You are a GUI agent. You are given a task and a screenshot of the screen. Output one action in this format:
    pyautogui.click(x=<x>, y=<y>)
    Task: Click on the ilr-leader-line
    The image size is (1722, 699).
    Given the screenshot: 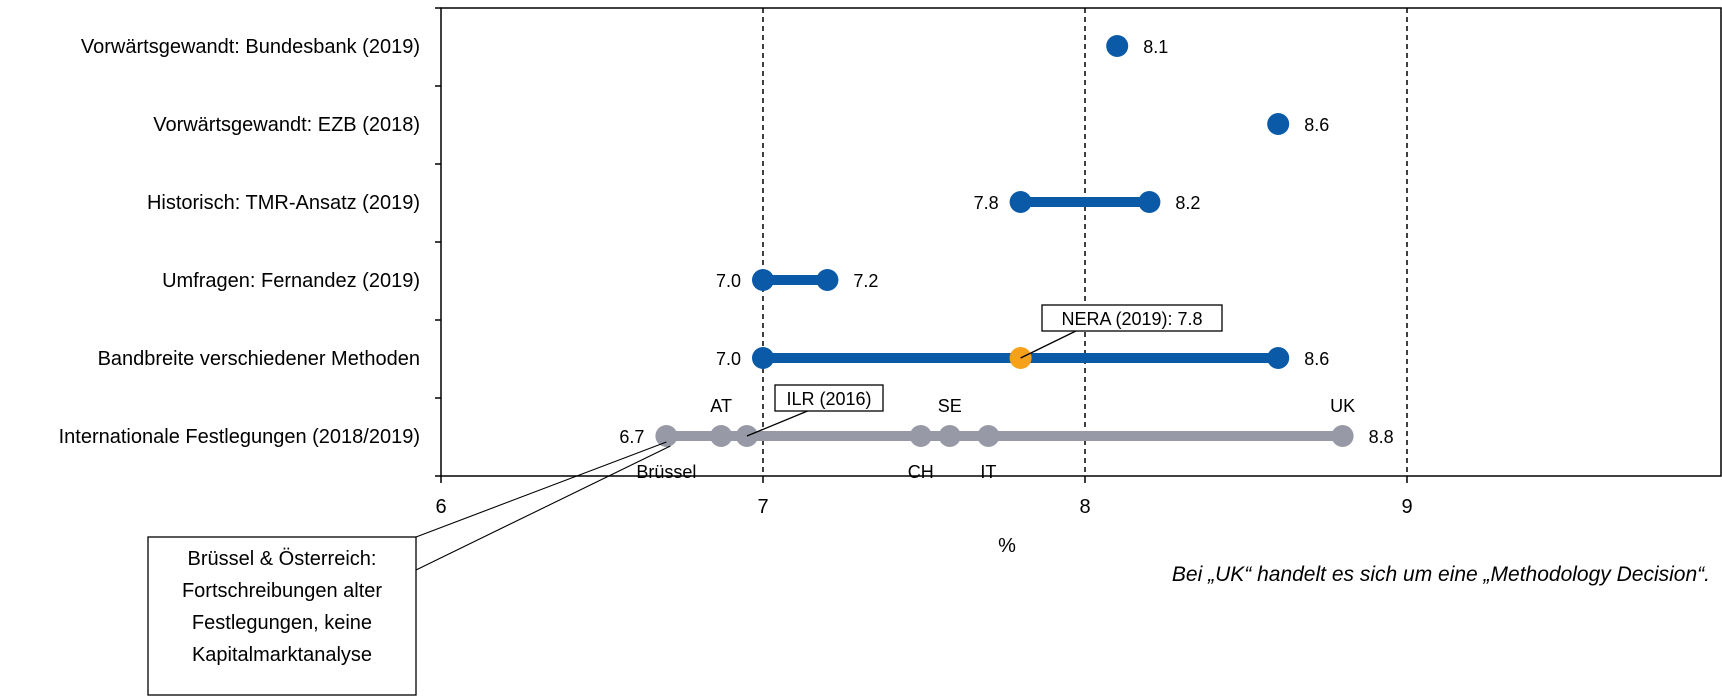 What is the action you would take?
    pyautogui.click(x=778, y=423)
    